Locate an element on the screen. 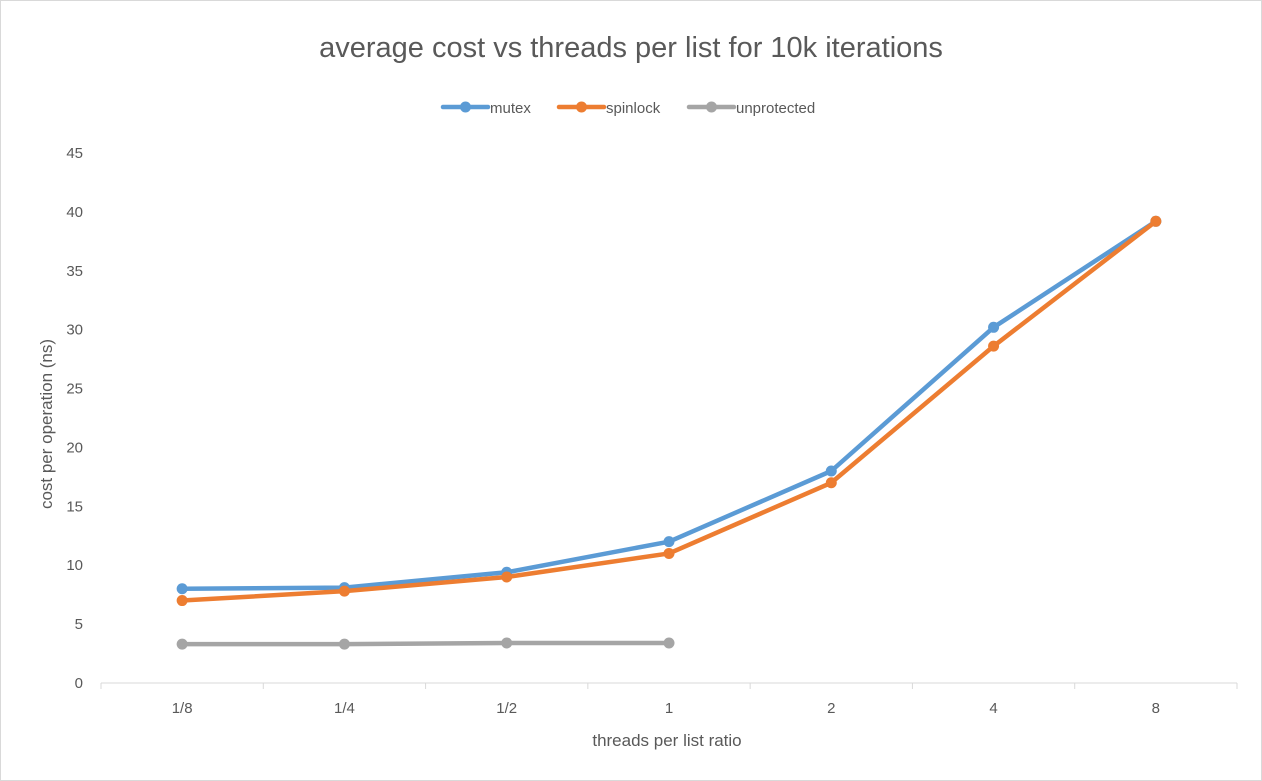 The height and width of the screenshot is (781, 1262). y-tick-label: 25 is located at coordinates (74, 389).